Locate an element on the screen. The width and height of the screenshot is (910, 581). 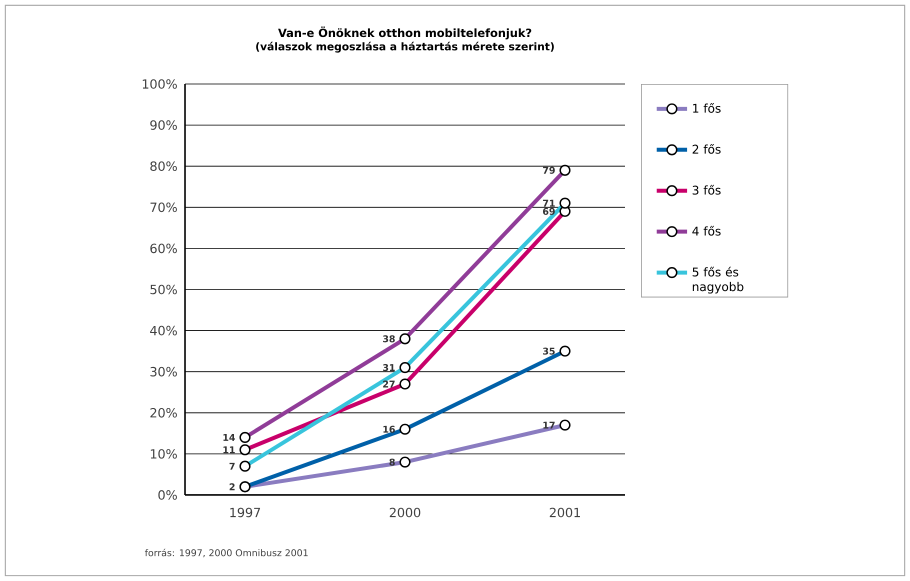
data-label: 14 is located at coordinates (229, 437).